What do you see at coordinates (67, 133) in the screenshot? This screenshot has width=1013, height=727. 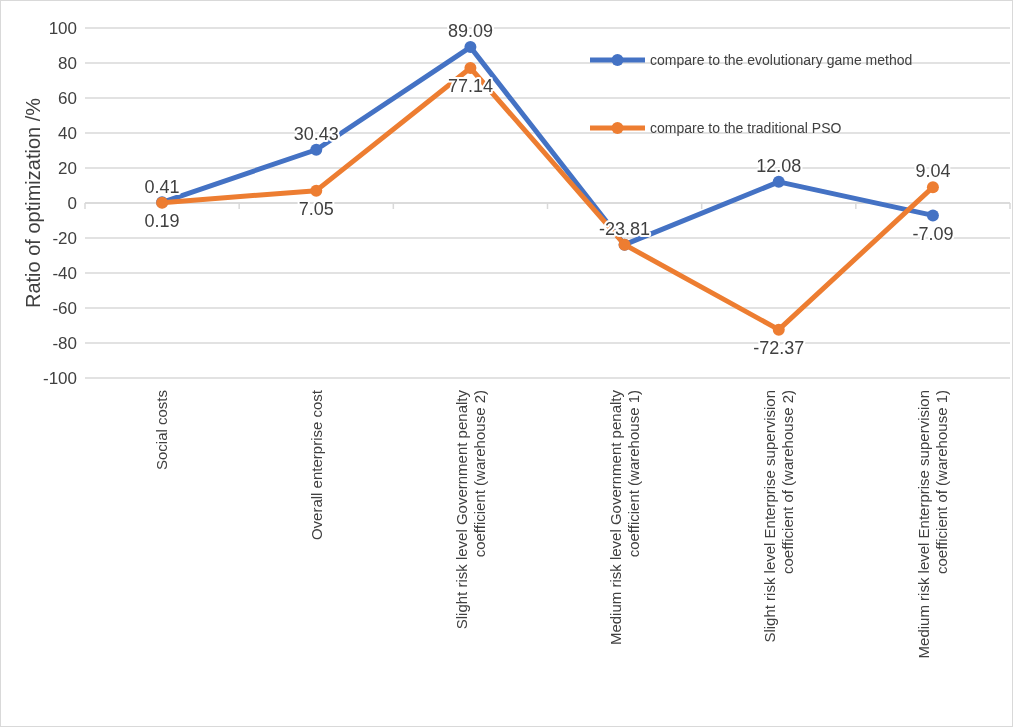 I see `y-tick-label: 40` at bounding box center [67, 133].